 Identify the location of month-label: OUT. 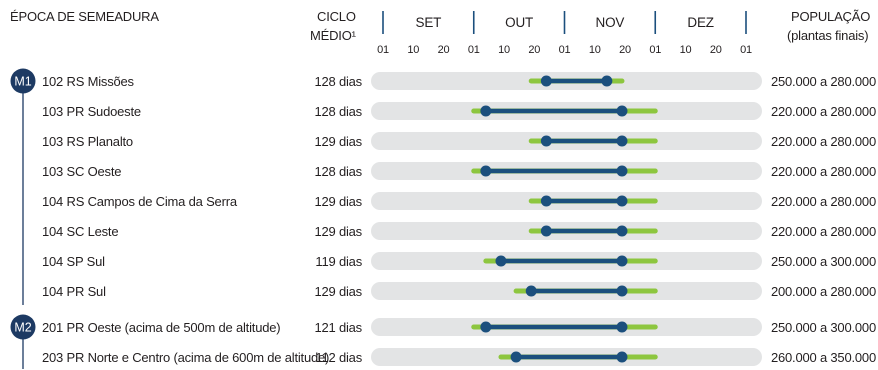
(519, 22).